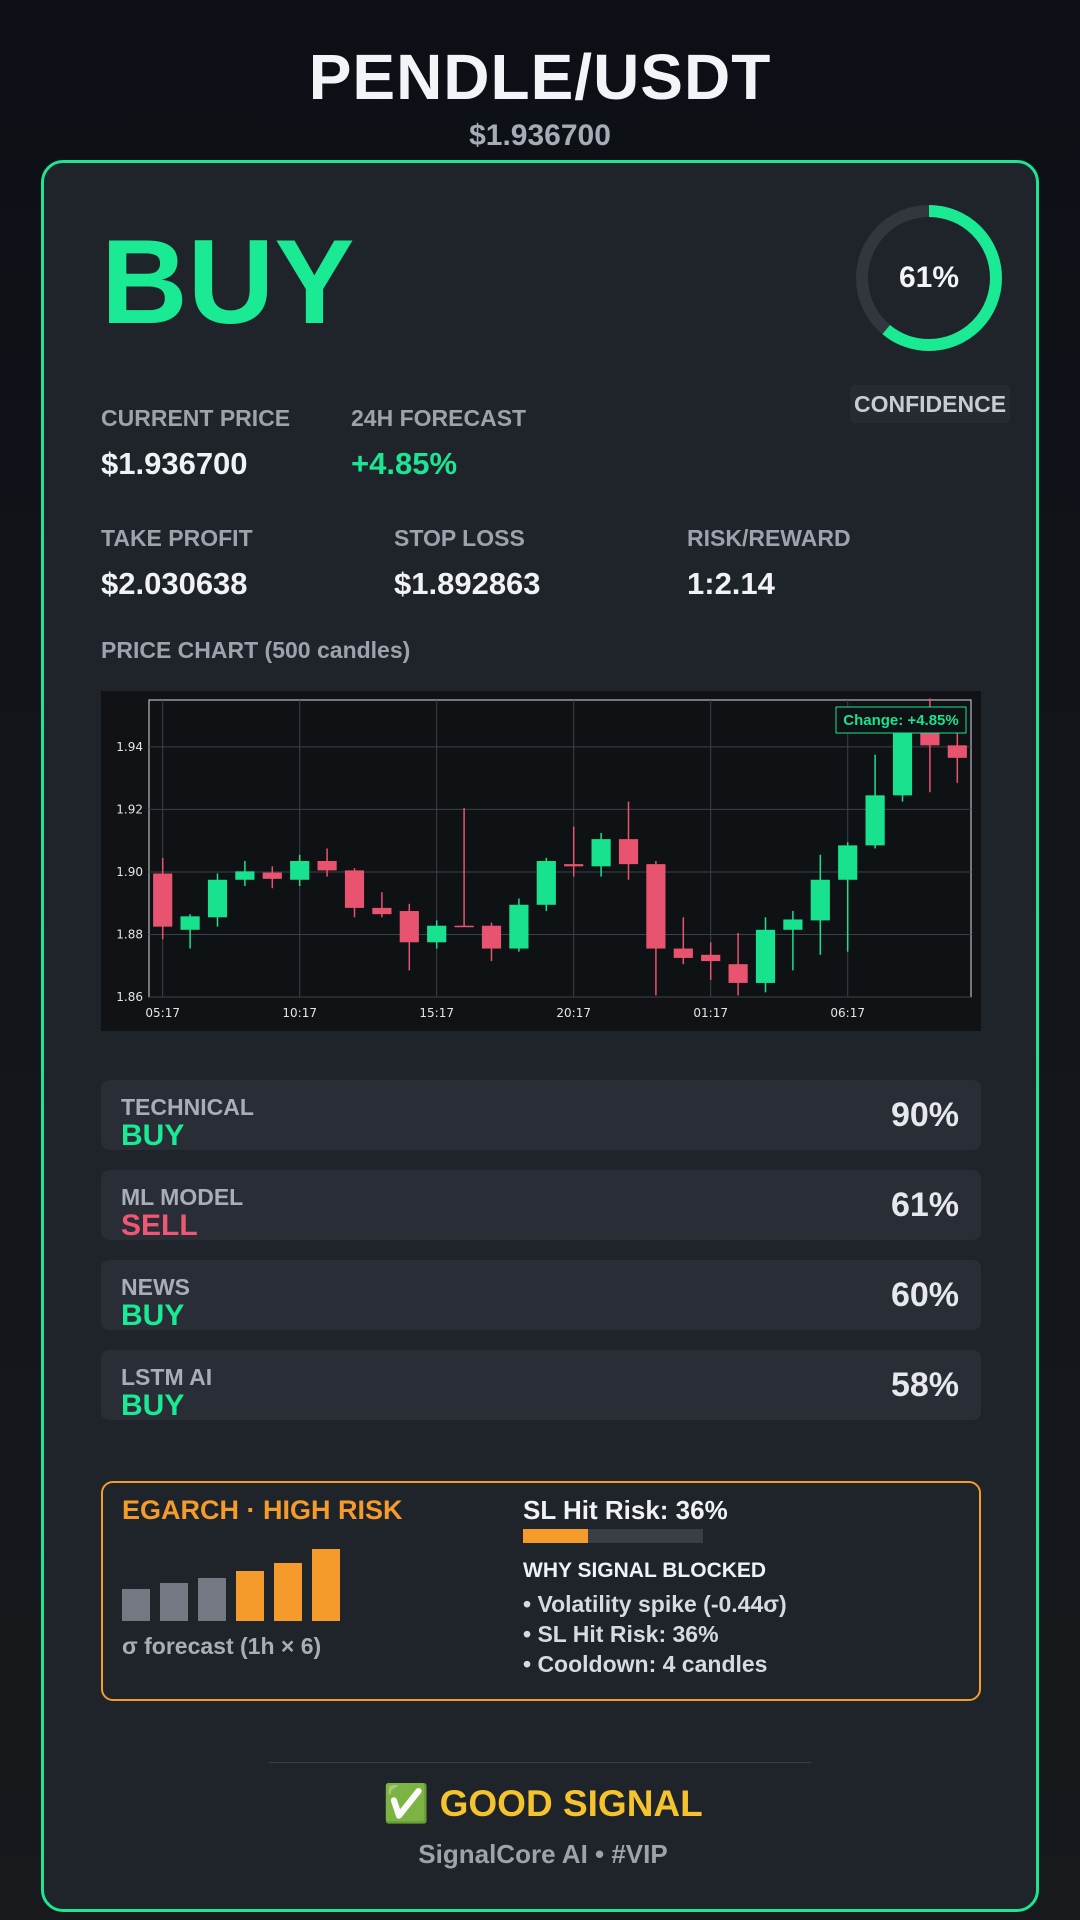 This screenshot has width=1080, height=1920. Describe the element at coordinates (129, 747) in the screenshot. I see `y-tick-label: 1.94` at that location.